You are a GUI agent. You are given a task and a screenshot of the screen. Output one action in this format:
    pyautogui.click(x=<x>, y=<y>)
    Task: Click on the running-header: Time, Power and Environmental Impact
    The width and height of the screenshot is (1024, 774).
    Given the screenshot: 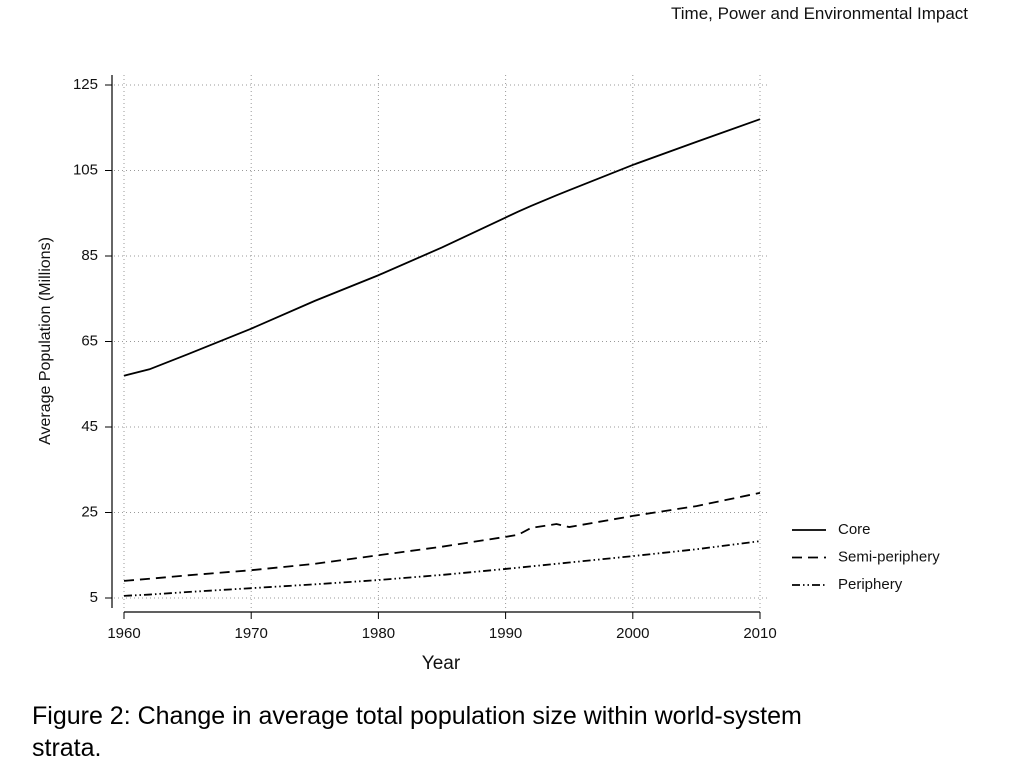 What is the action you would take?
    pyautogui.click(x=819, y=13)
    